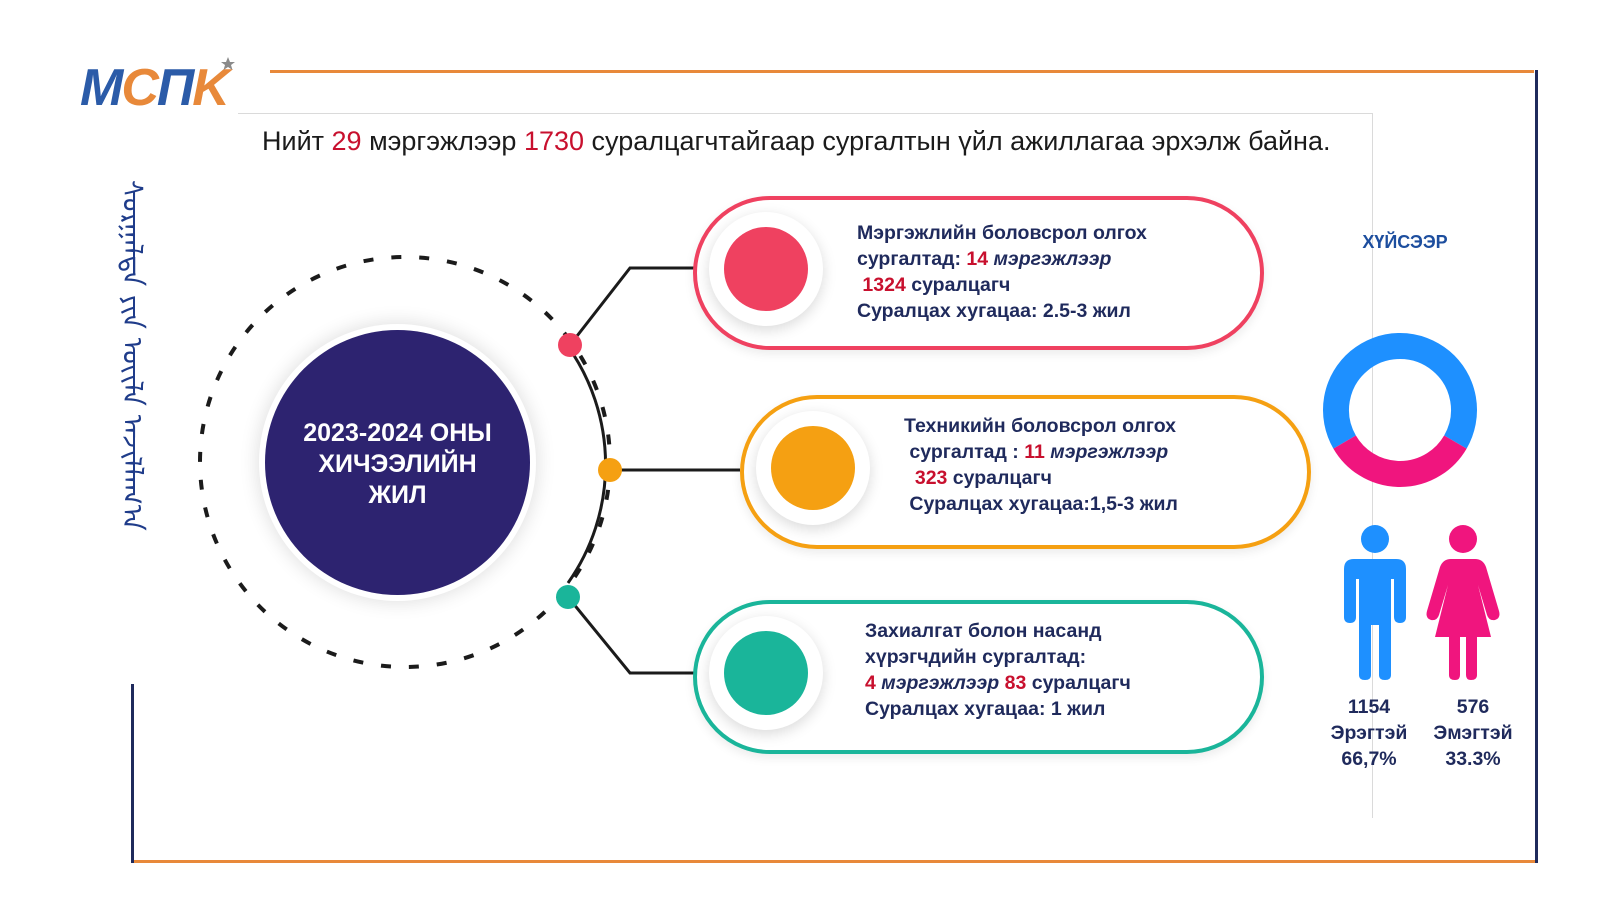 The width and height of the screenshot is (1600, 900). I want to click on female-label: Эмэгтэй, so click(1473, 733).